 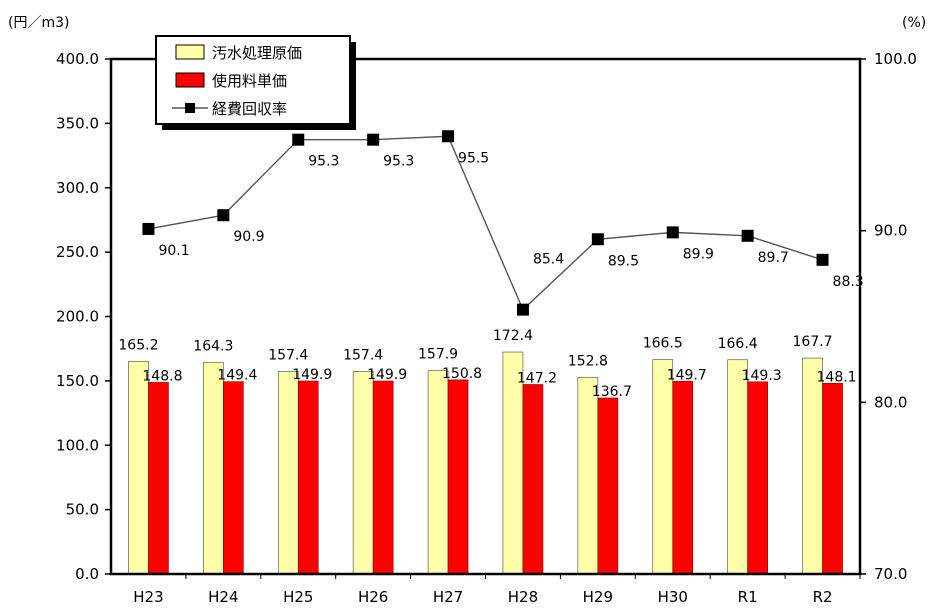 I want to click on legend: 汚水処理原価 使用料単価 経費回収率, so click(x=255, y=82).